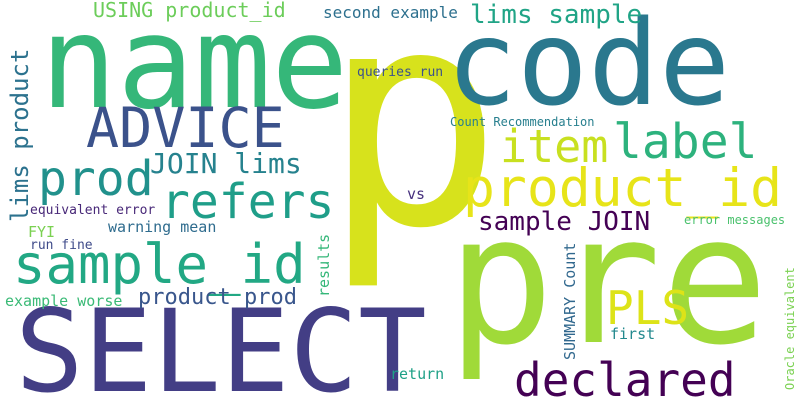 The width and height of the screenshot is (800, 400). What do you see at coordinates (588, 66) in the screenshot?
I see `word-code: code` at bounding box center [588, 66].